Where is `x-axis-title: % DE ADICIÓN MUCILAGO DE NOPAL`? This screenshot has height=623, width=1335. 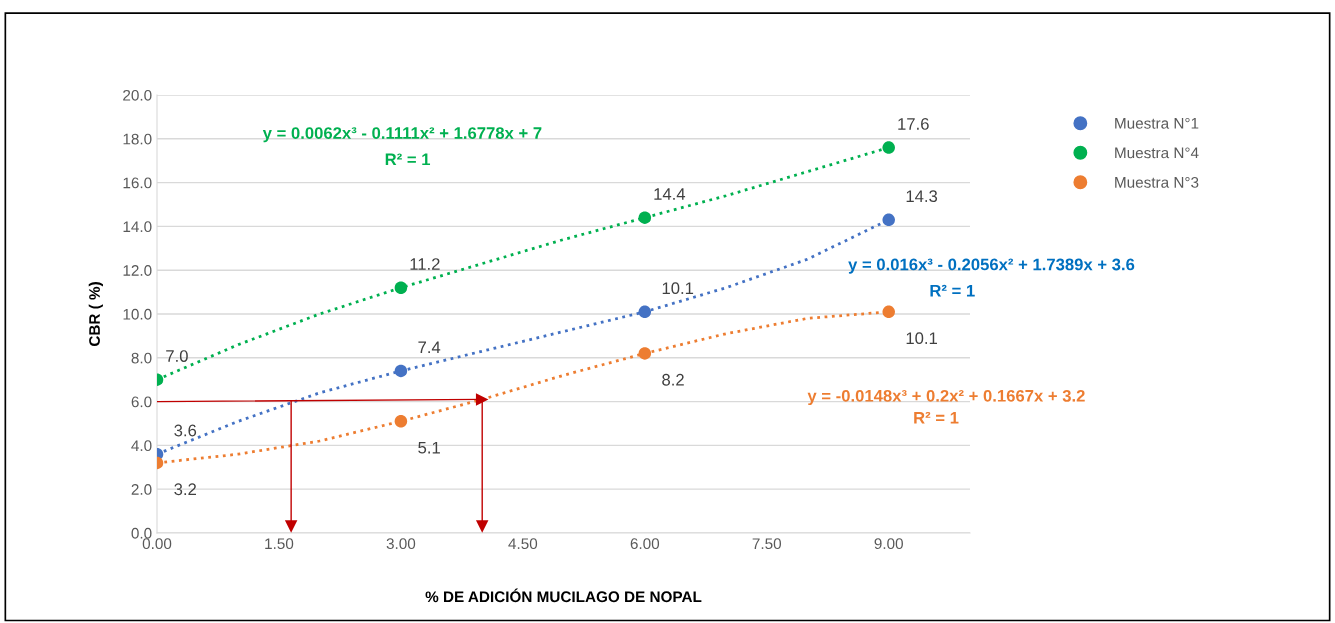 x-axis-title: % DE ADICIÓN MUCILAGO DE NOPAL is located at coordinates (563, 595).